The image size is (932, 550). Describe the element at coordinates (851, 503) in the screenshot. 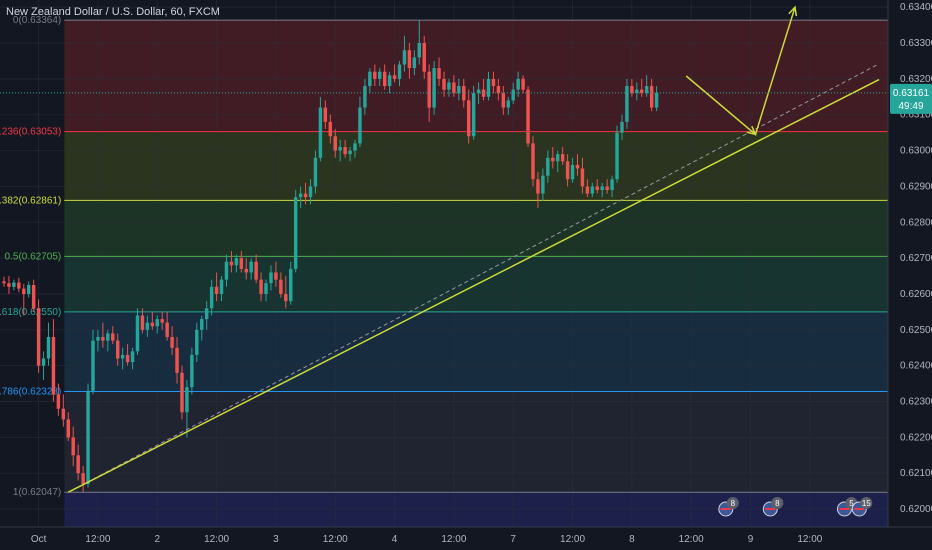

I see `event-count-label: 5` at that location.